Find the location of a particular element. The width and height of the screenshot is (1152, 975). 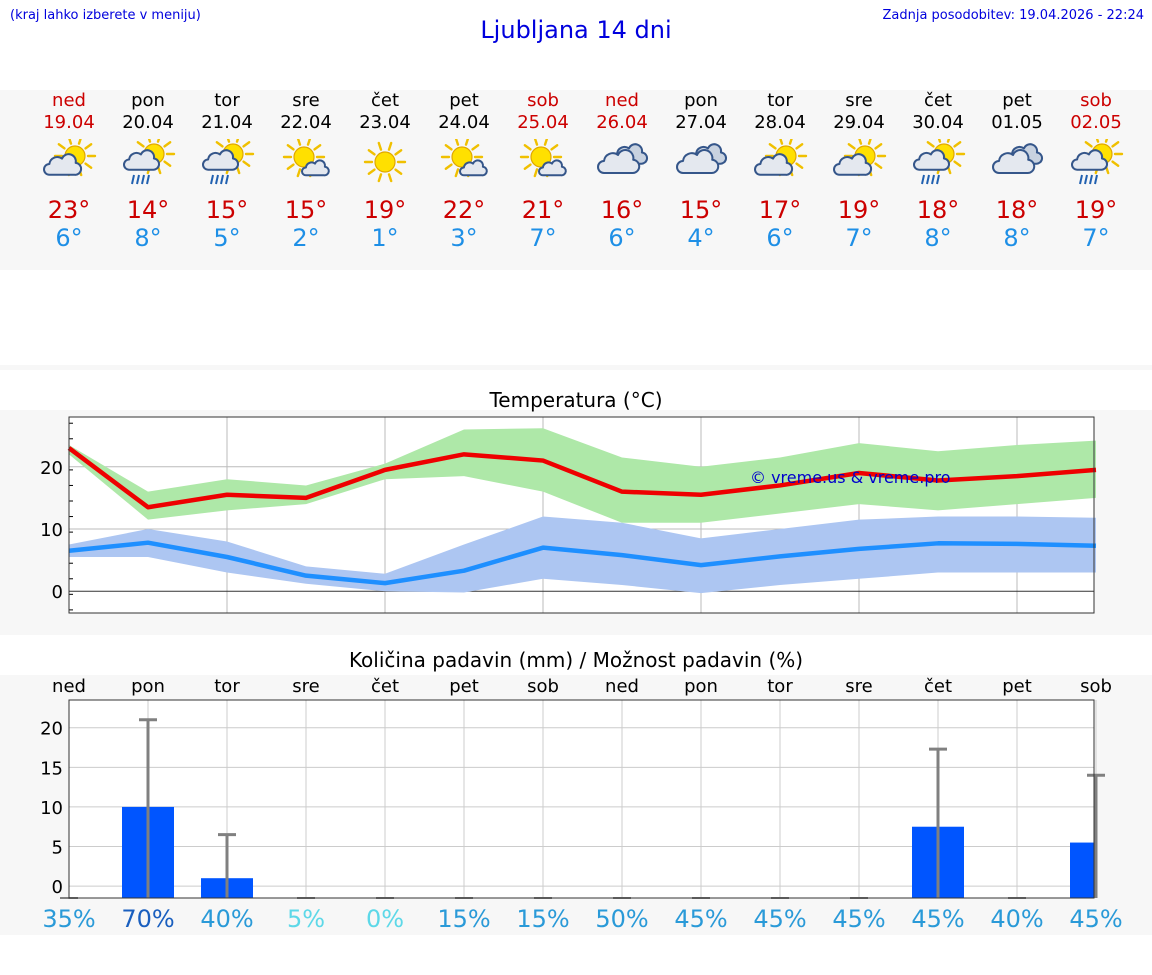

page-title: Ljubljana 14 dni is located at coordinates (576, 30).